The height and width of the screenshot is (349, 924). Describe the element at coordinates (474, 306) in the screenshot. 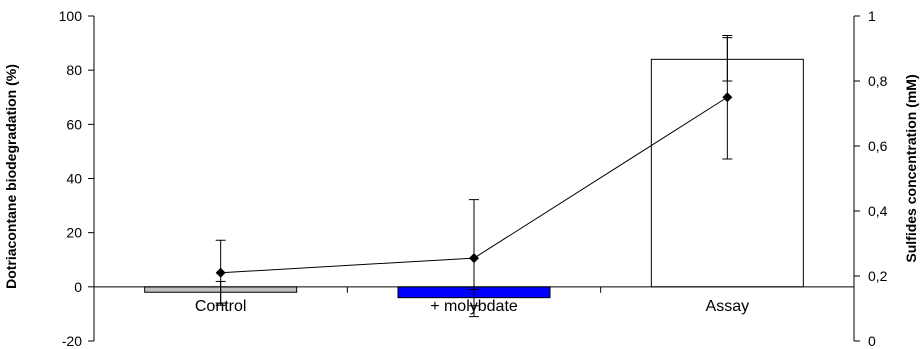

I see `x-tick-label-1: + molybdate` at that location.